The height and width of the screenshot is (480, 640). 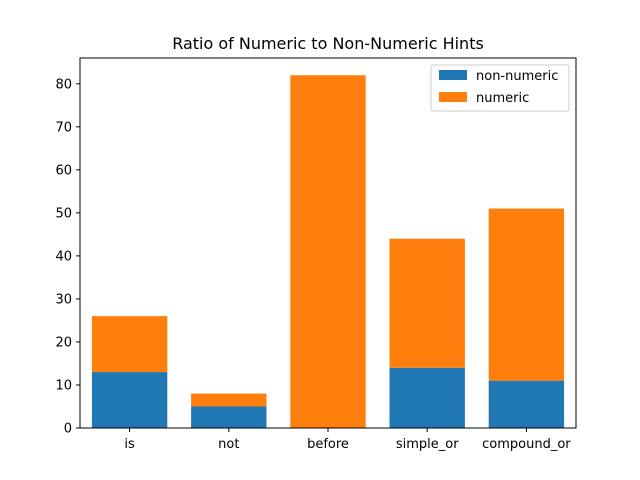 I want to click on legend-label-numeric: numeric, so click(x=502, y=98).